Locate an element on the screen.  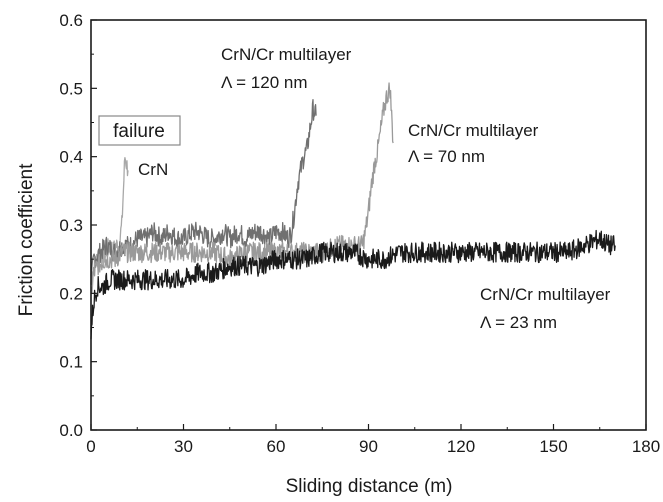
x-tick-label: 30 is located at coordinates (183, 446).